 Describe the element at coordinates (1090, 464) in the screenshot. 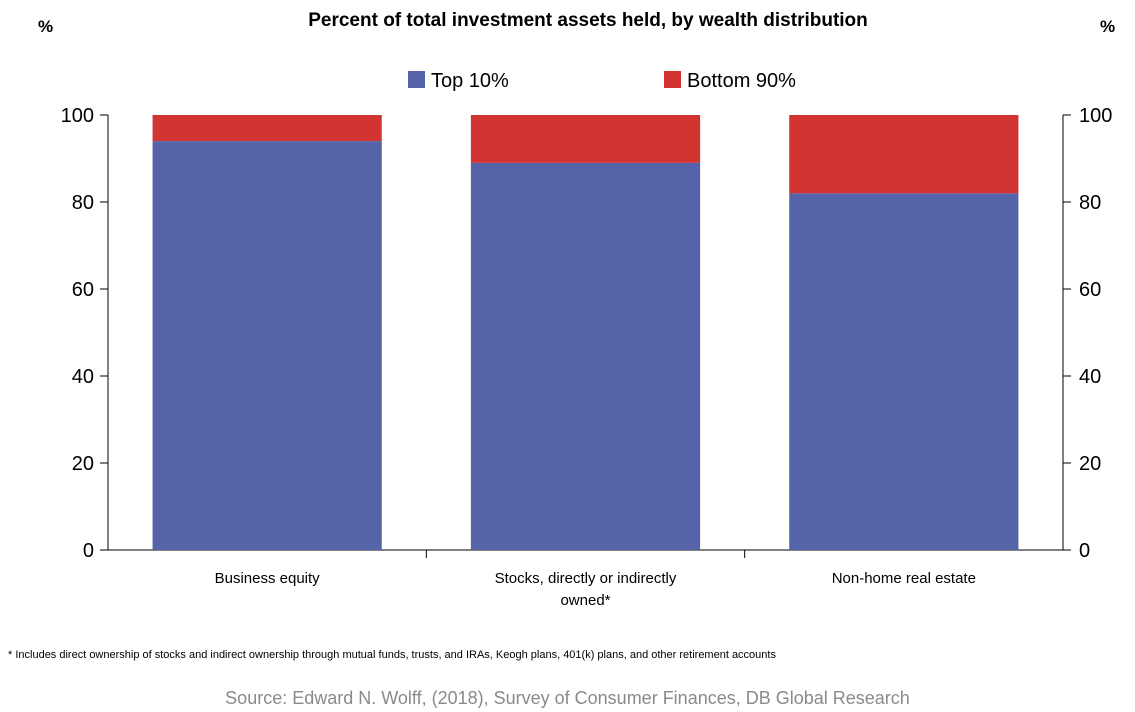

I see `right-tick-label: 20` at that location.